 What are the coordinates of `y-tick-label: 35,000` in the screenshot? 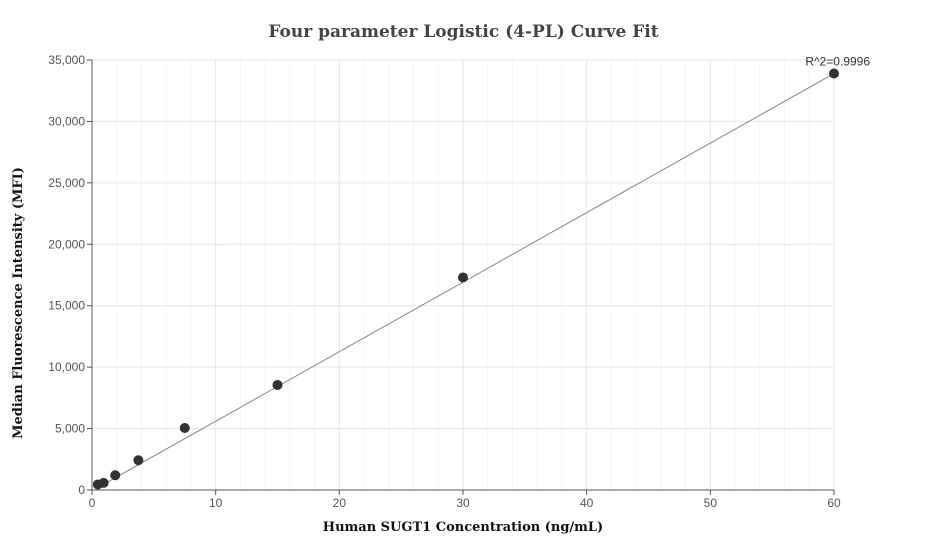 It's located at (66, 60).